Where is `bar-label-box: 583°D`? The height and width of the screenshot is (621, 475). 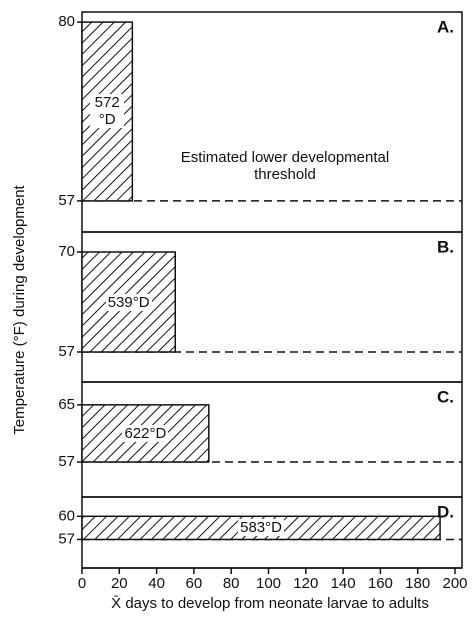
bar-label-box: 583°D is located at coordinates (261, 528).